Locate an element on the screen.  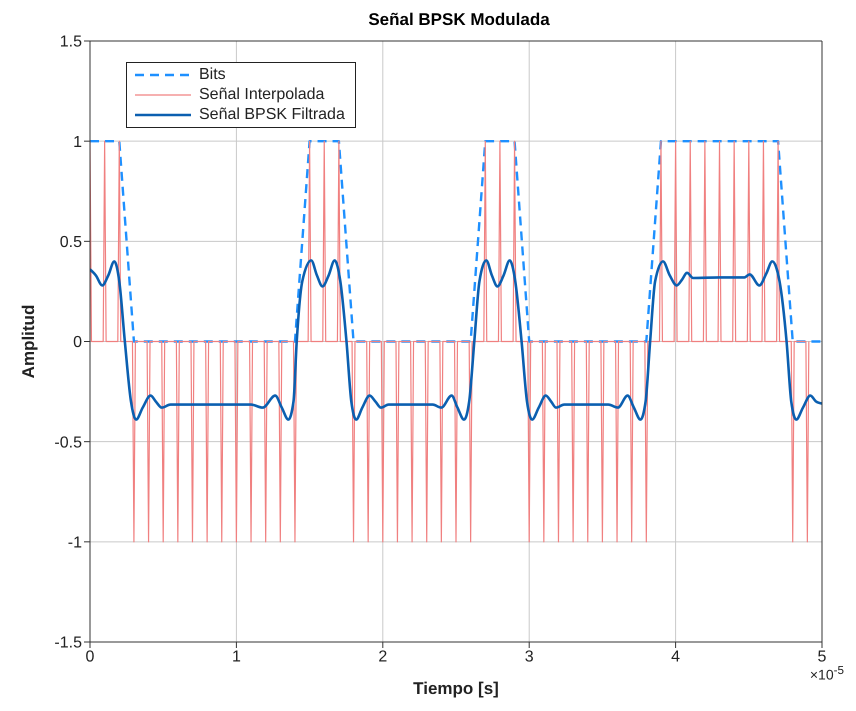
x-tick-label: 4 is located at coordinates (675, 657).